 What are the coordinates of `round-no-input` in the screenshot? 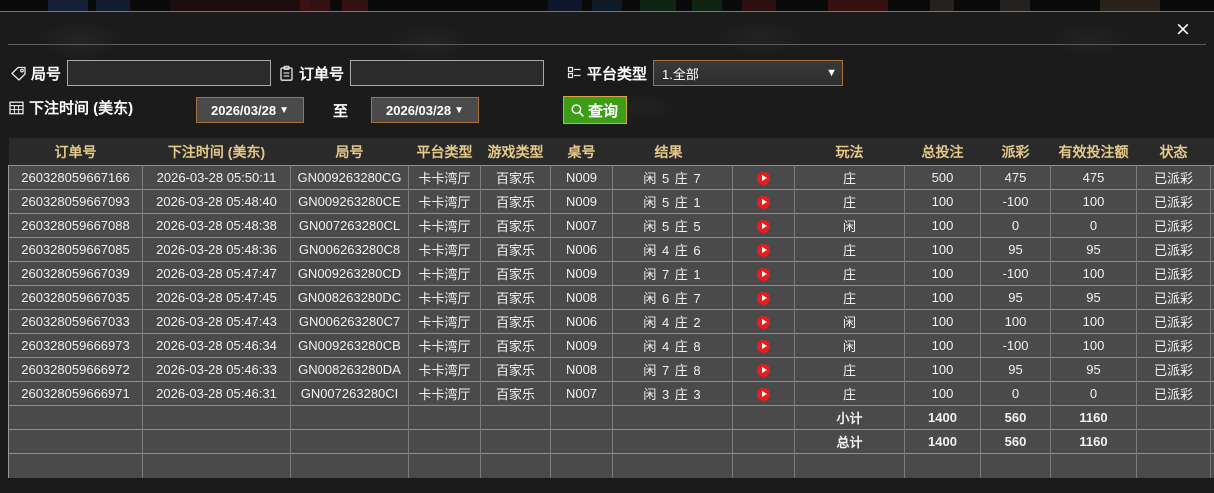 It's located at (169, 73).